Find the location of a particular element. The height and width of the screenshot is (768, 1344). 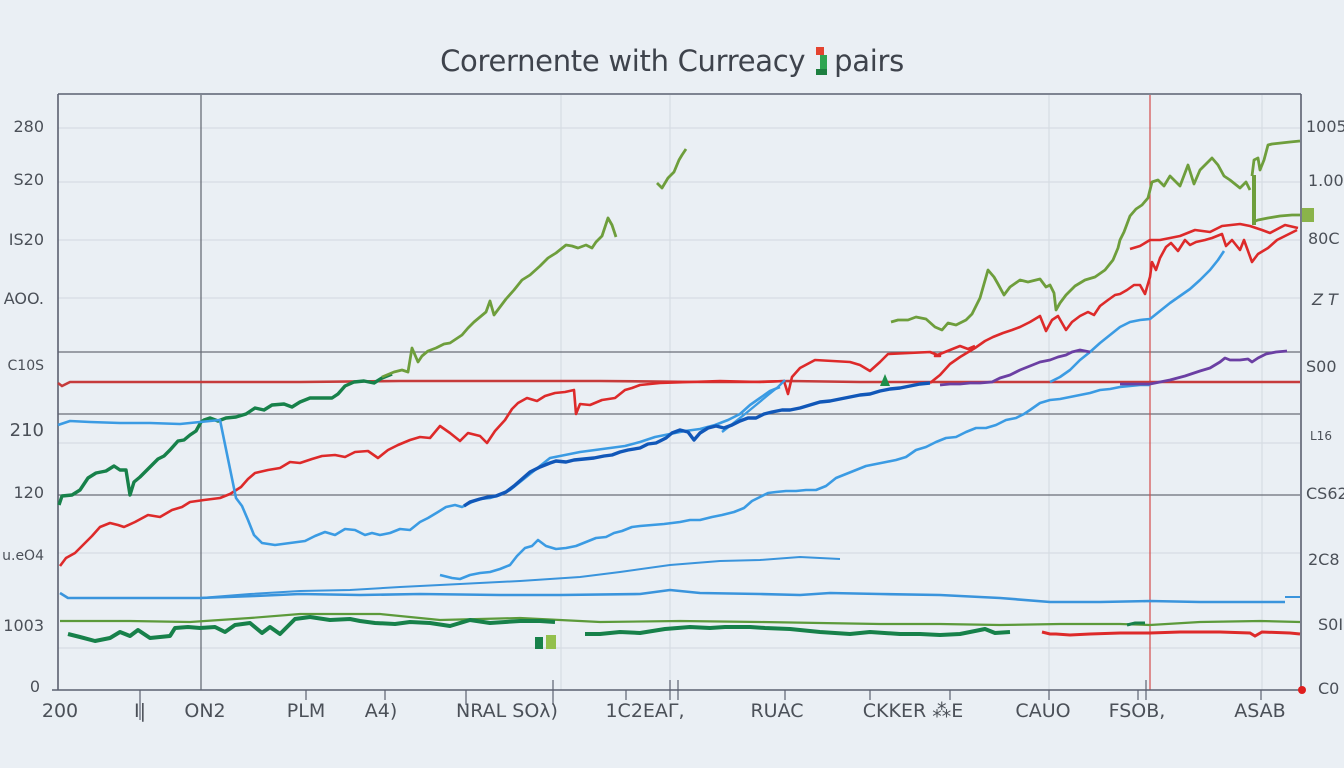

origin-red-dot is located at coordinates (1302, 690).